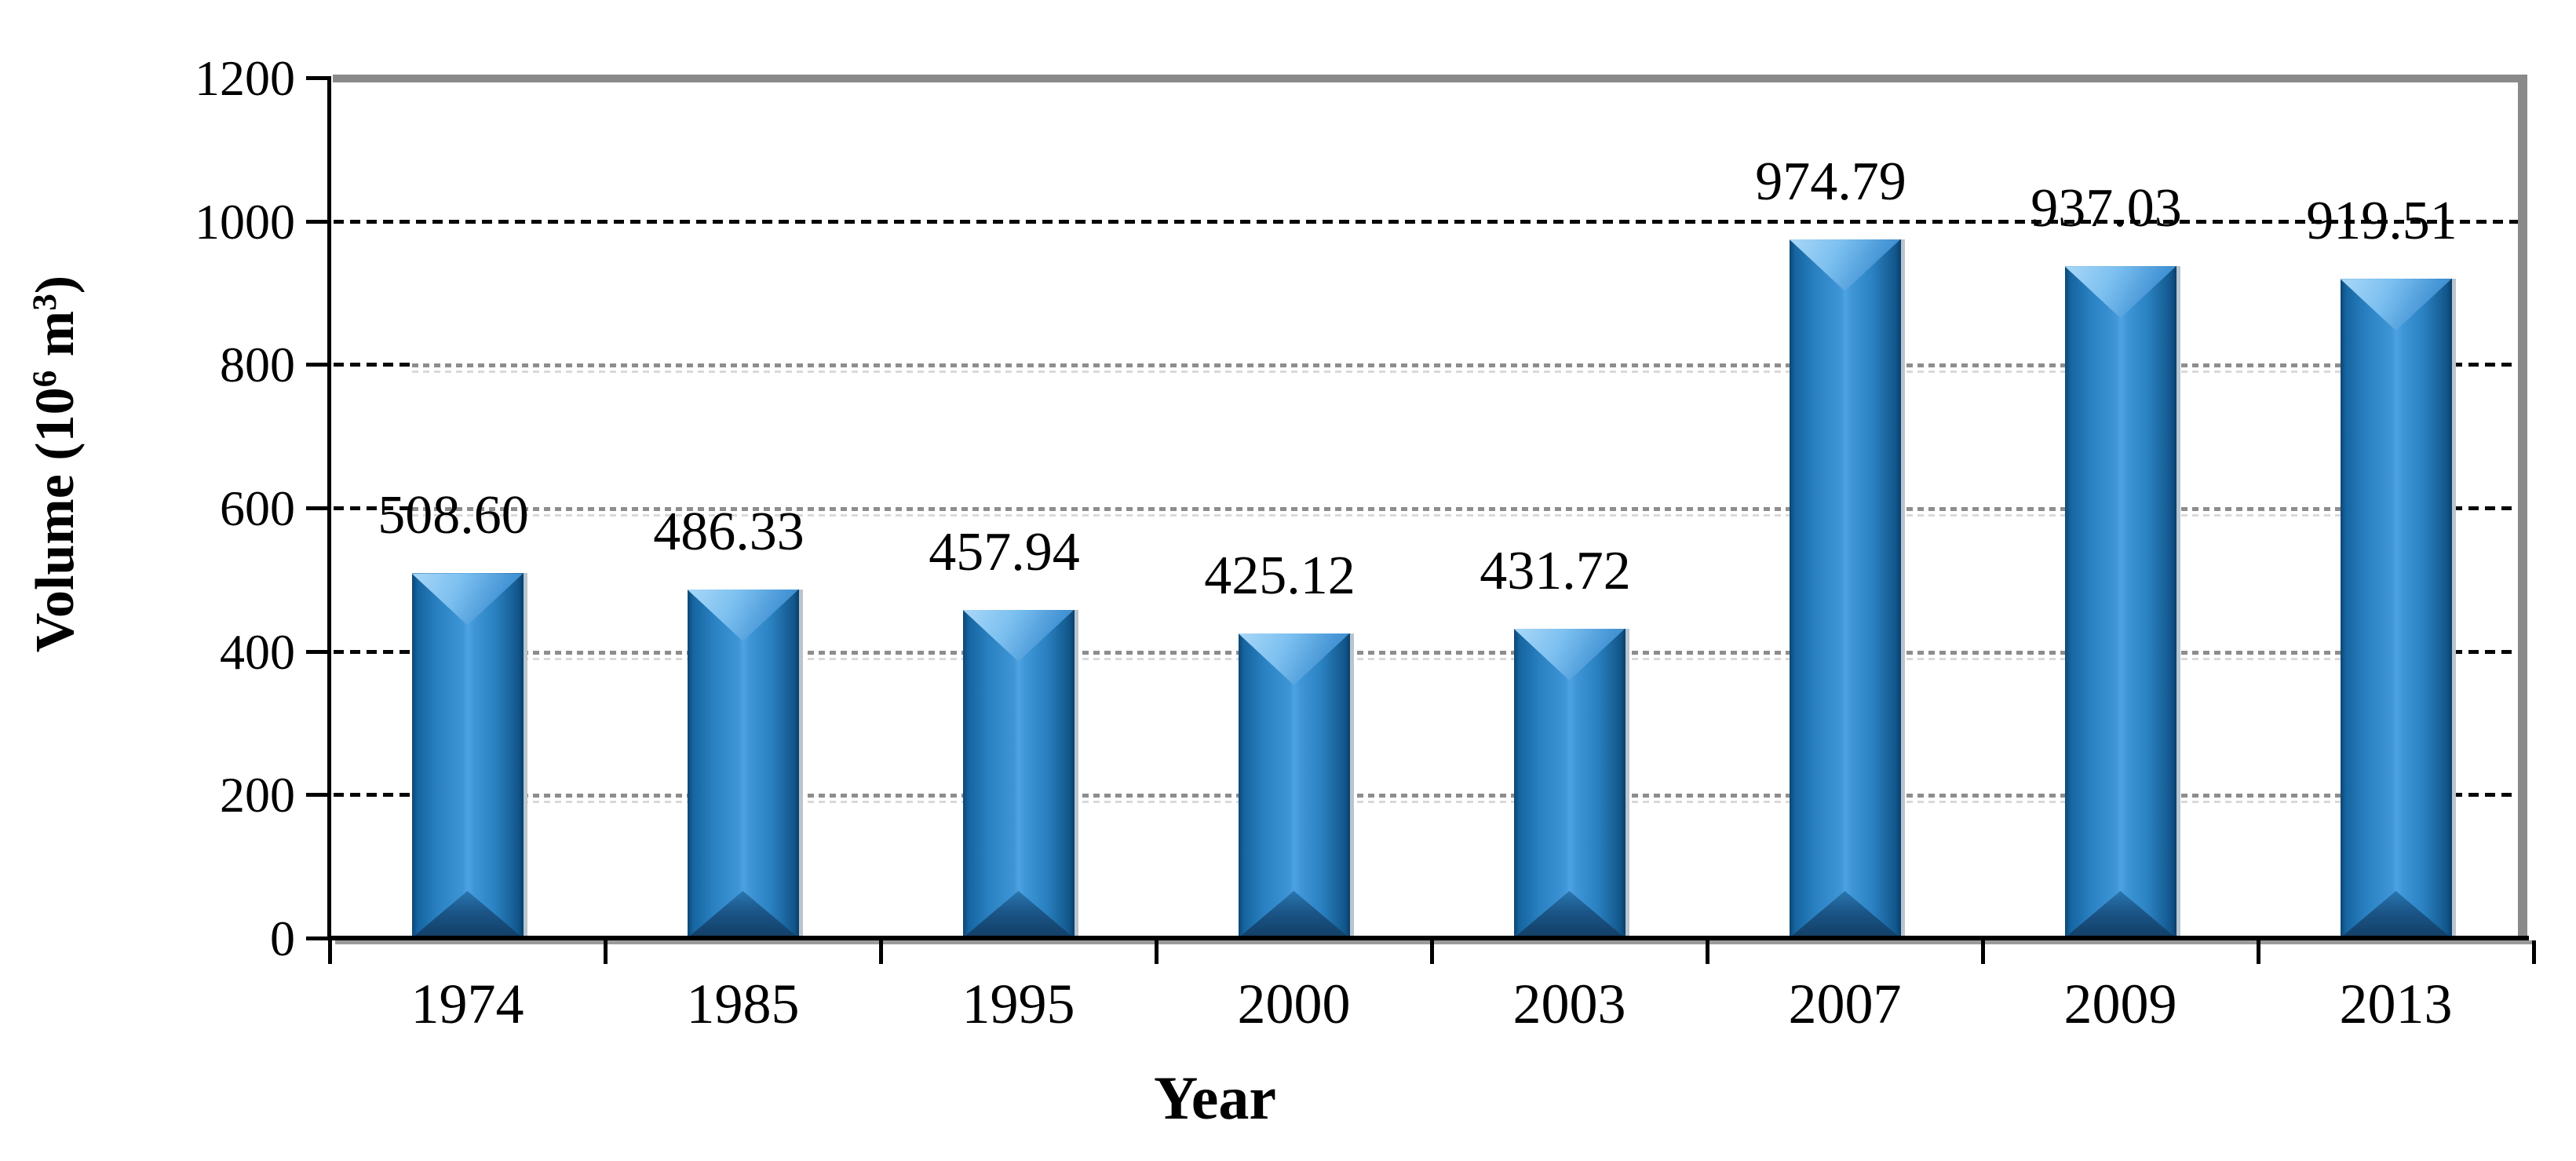  What do you see at coordinates (1830, 181) in the screenshot?
I see `value-label-2007: 974.79` at bounding box center [1830, 181].